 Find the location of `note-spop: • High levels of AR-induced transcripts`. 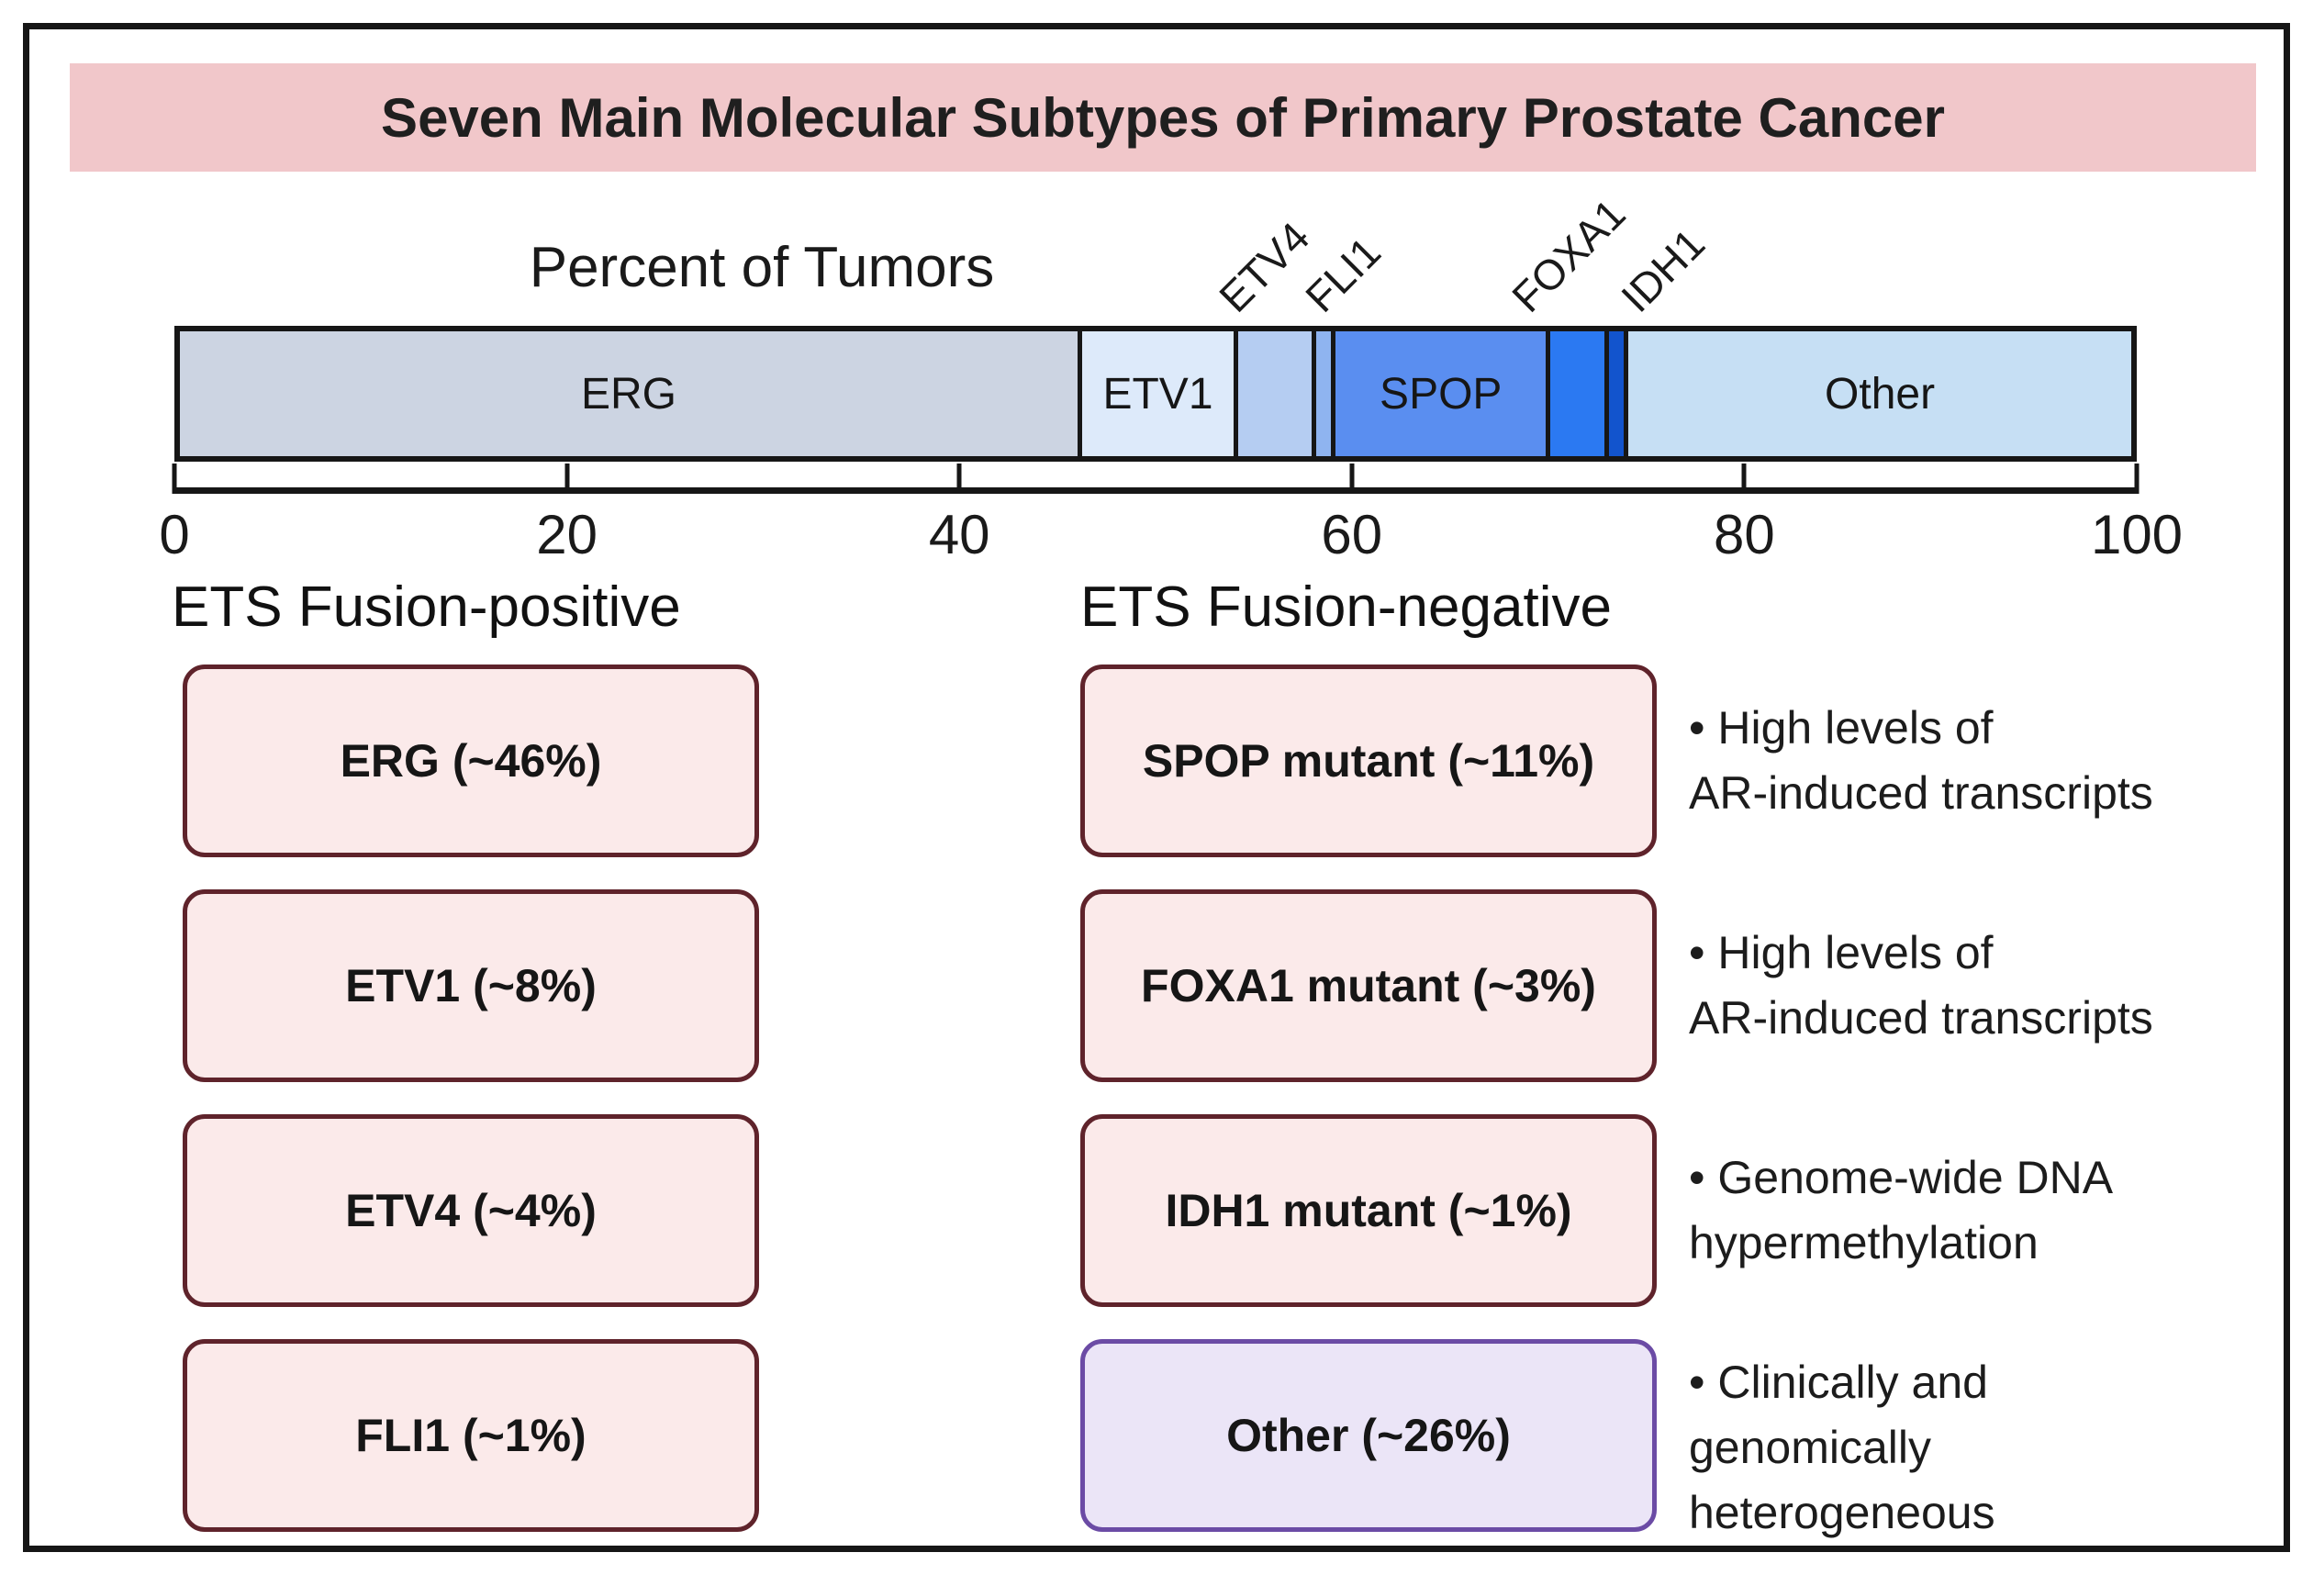

note-spop: • High levels of AR-induced transcripts is located at coordinates (1921, 761).